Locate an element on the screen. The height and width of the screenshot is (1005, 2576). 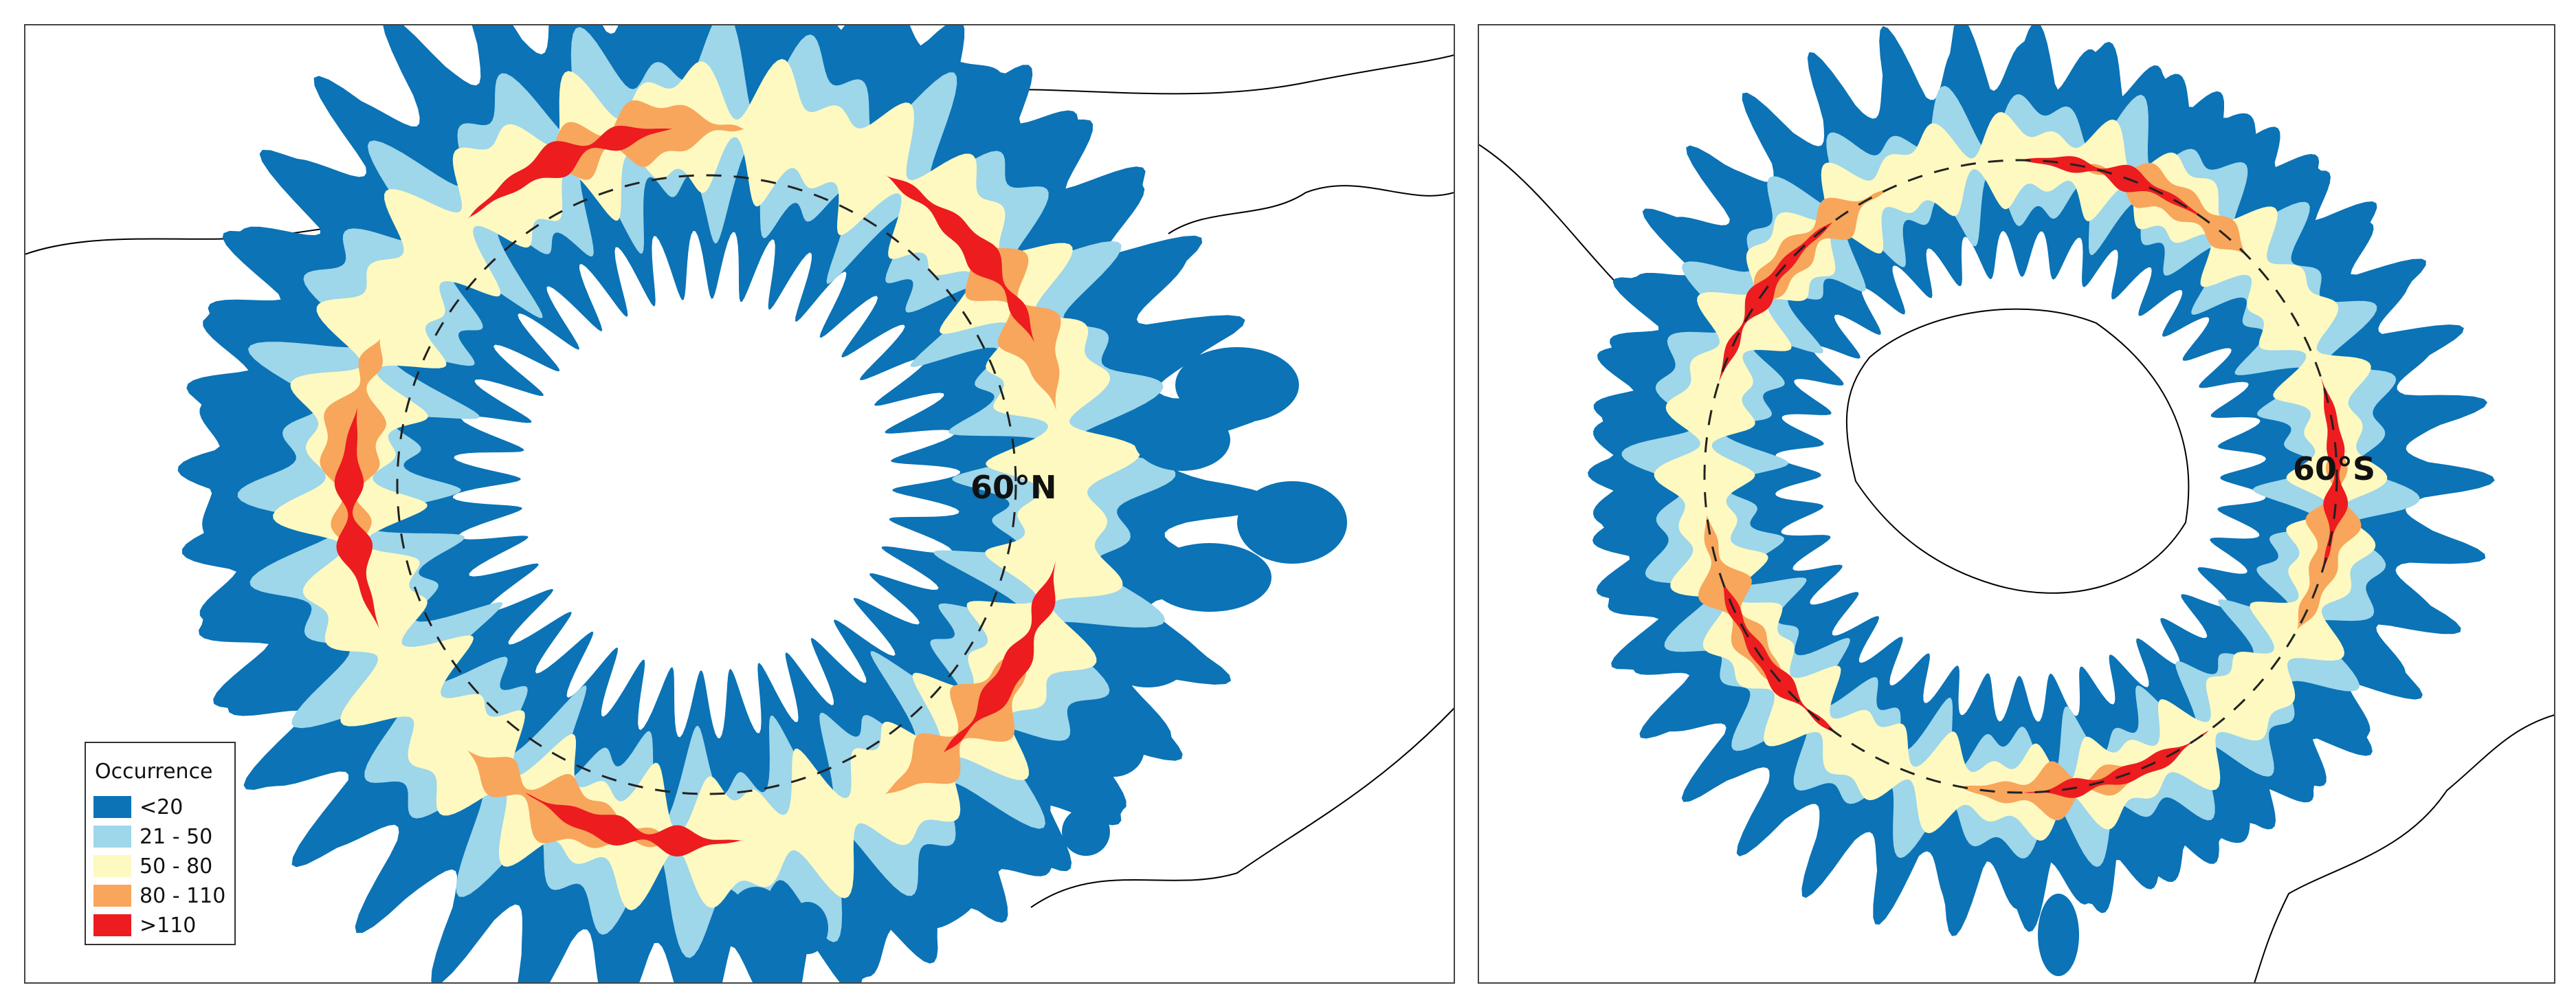
legend-label: 21 - 50 is located at coordinates (176, 837).